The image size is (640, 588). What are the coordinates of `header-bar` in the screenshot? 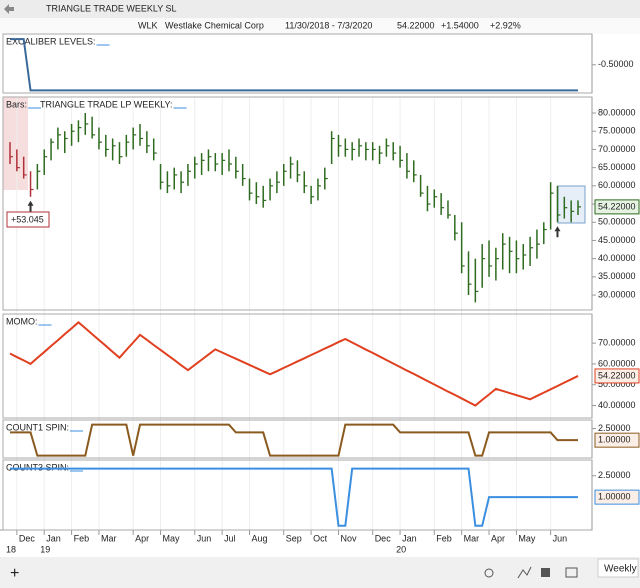 It's located at (320, 26).